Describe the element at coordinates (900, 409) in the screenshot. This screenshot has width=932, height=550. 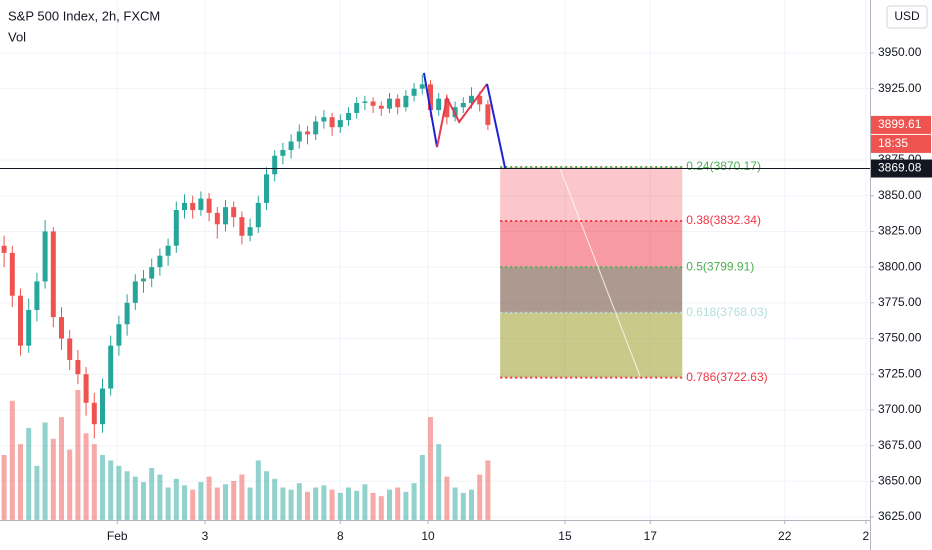
I see `y-tick-label: 3700.00` at that location.